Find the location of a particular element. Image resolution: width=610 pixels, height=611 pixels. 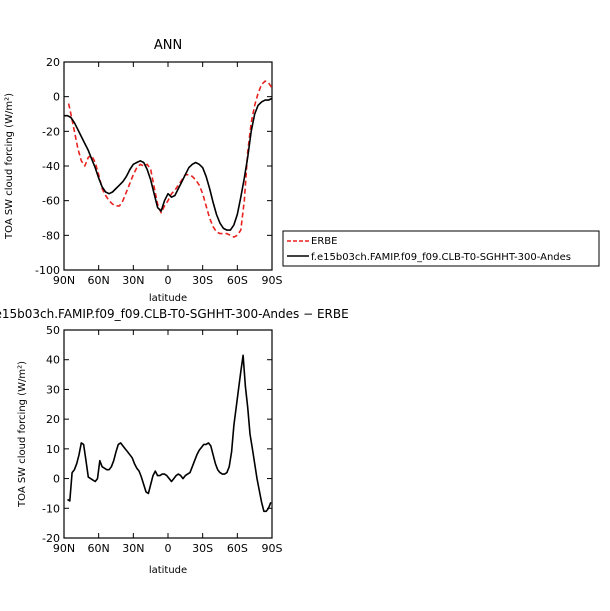

top-ytick-label: -20 is located at coordinates (51, 131).